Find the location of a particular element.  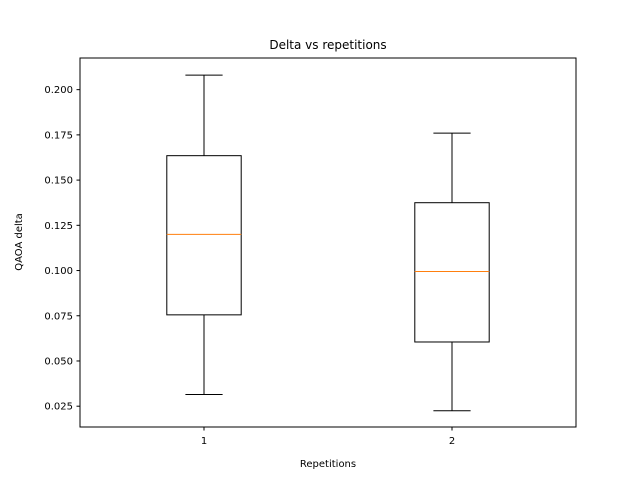

y-tick-label: 0.200 is located at coordinates (58, 90).